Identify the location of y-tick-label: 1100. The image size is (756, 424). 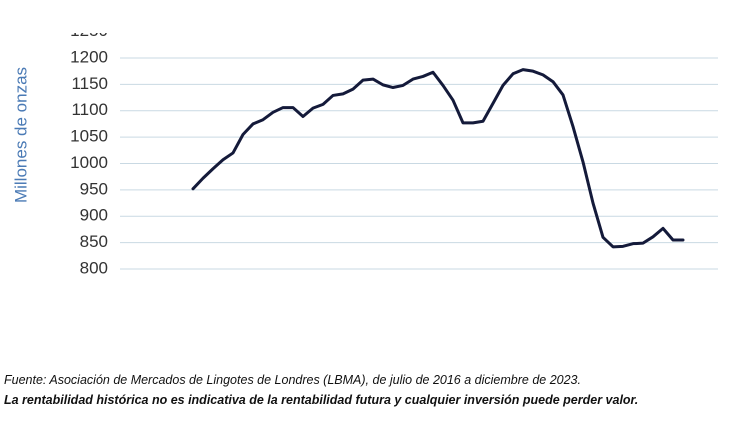
(89, 109).